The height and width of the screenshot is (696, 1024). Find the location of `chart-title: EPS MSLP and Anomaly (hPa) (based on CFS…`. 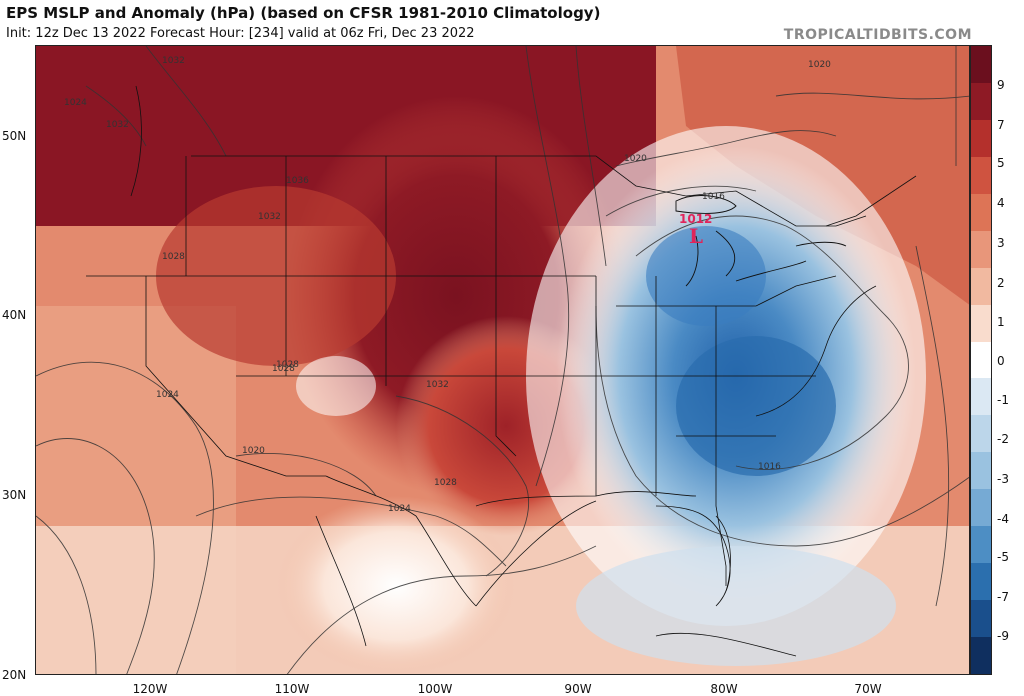

chart-title: EPS MSLP and Anomaly (hPa) (based on CFS… is located at coordinates (303, 13).